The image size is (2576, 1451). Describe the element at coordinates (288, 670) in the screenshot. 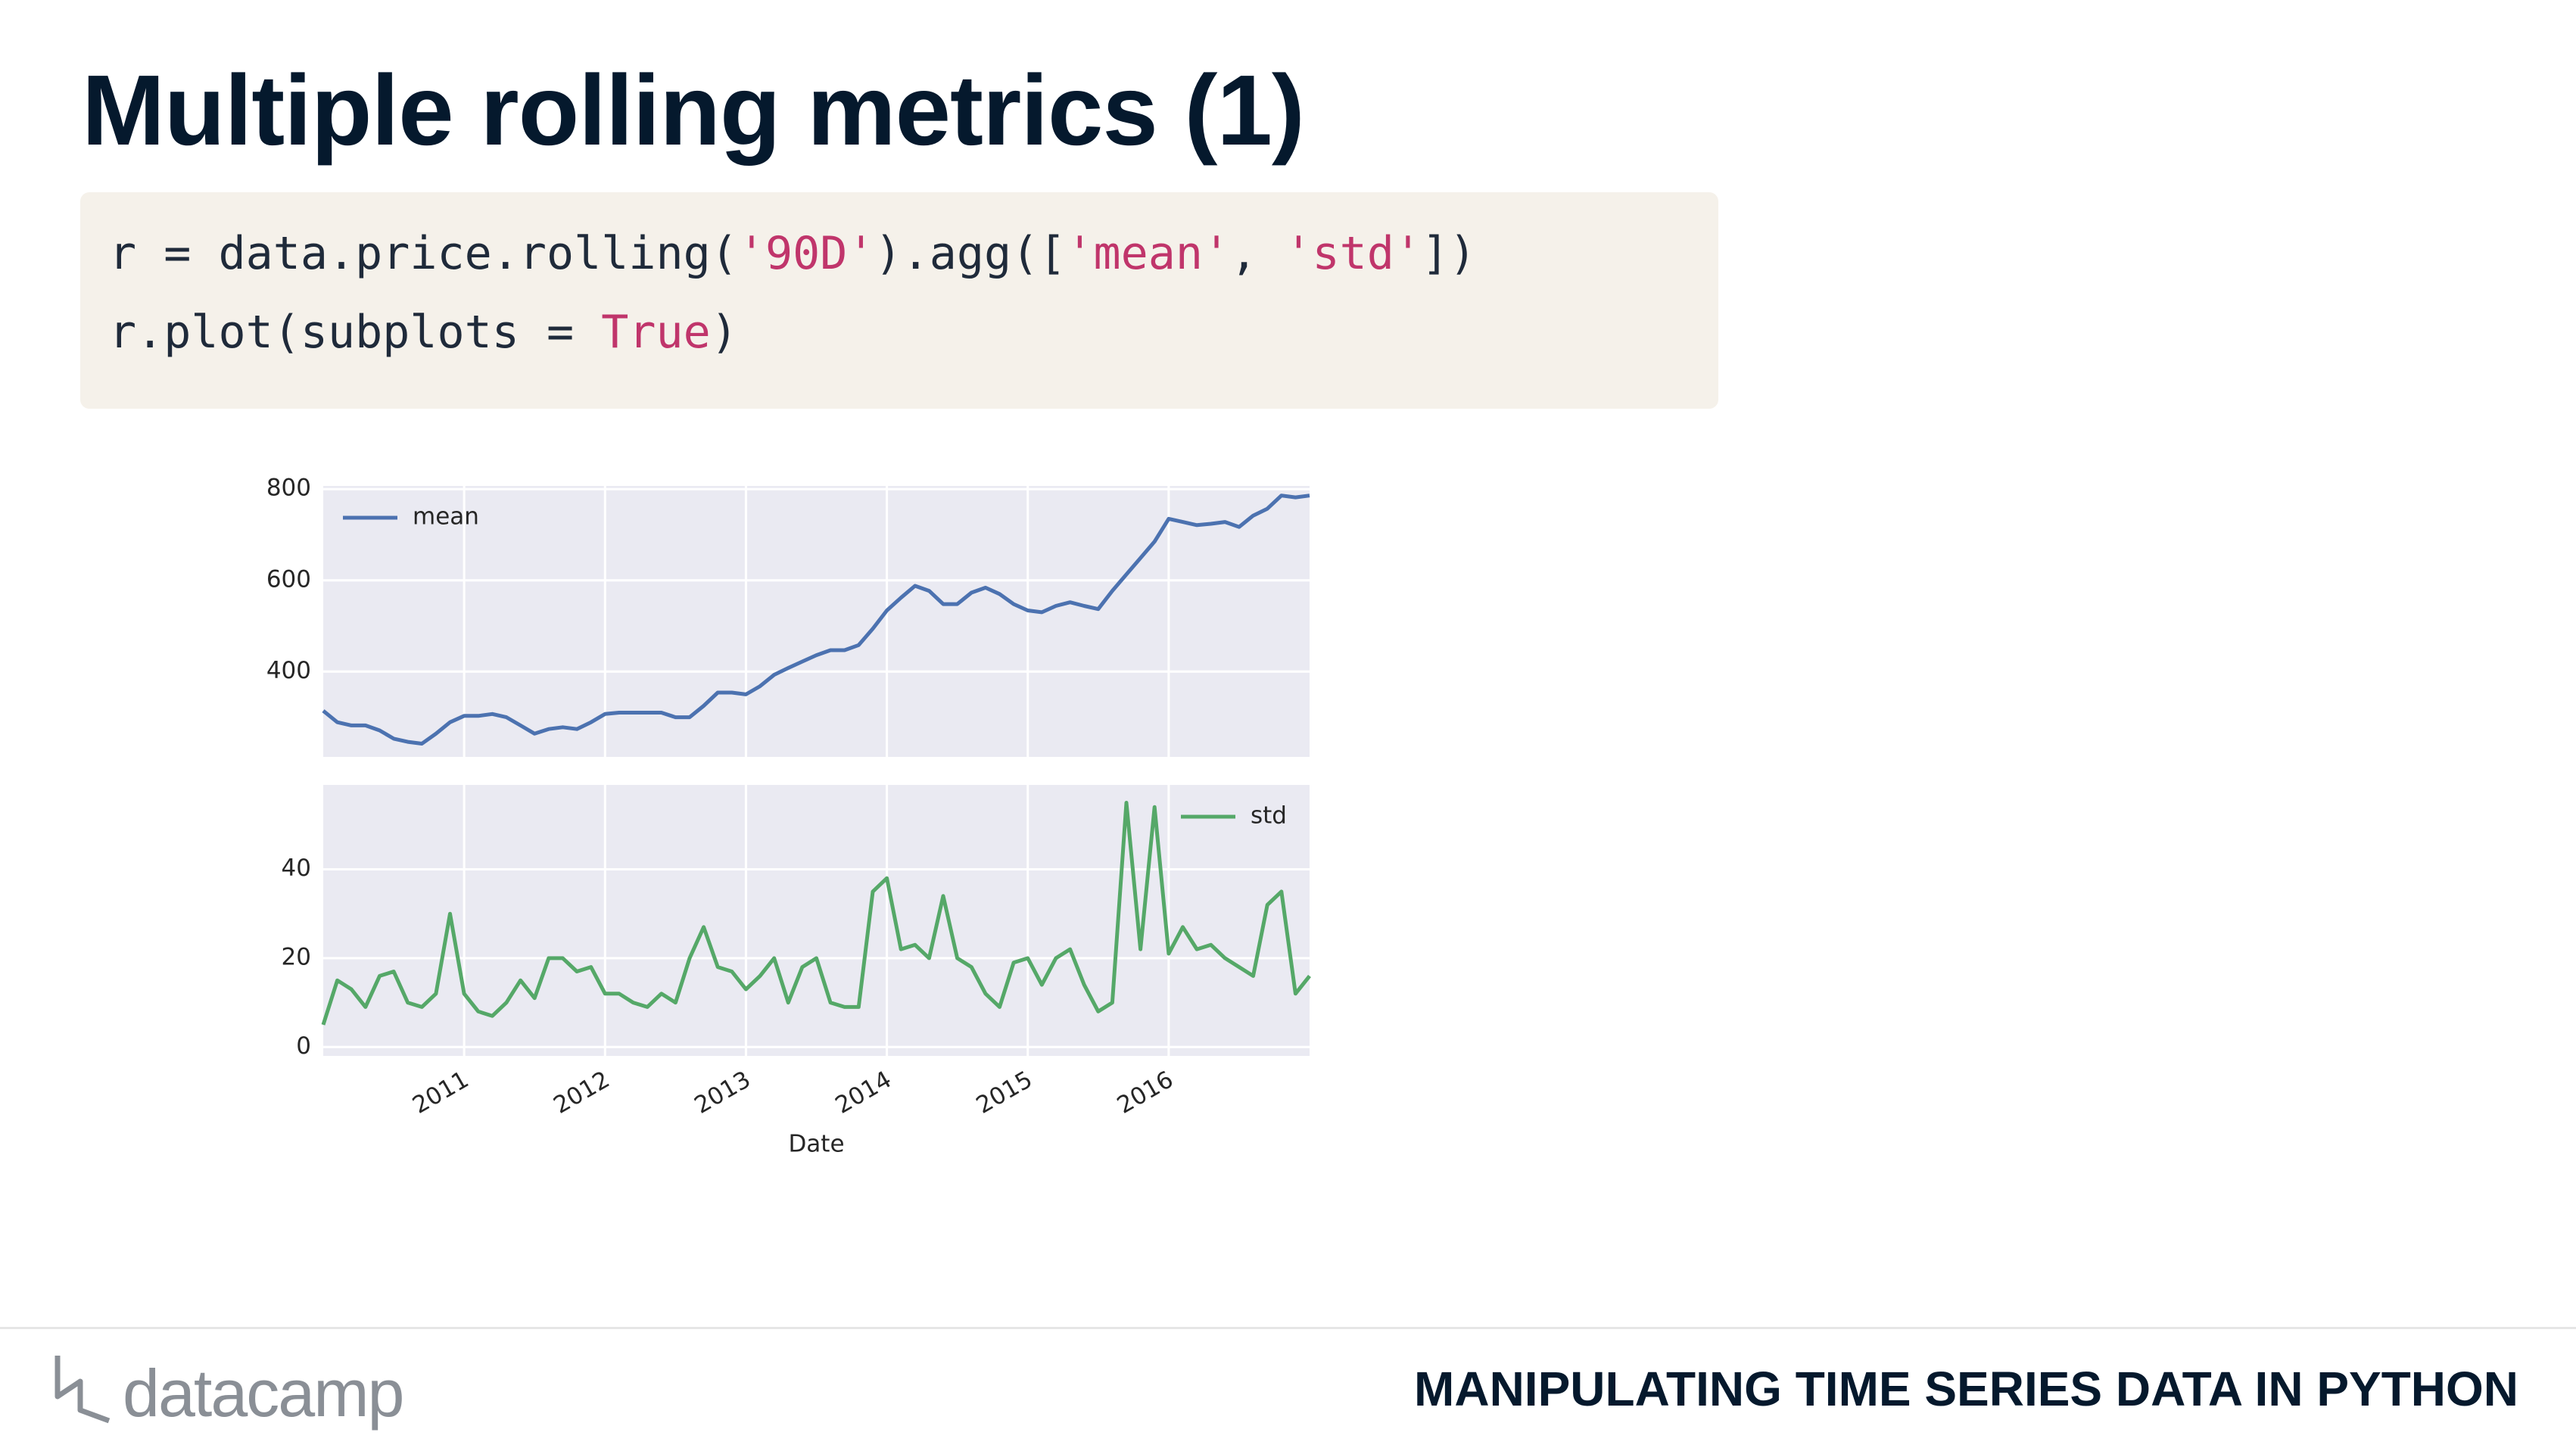

I see `y-tick-label: 400` at that location.